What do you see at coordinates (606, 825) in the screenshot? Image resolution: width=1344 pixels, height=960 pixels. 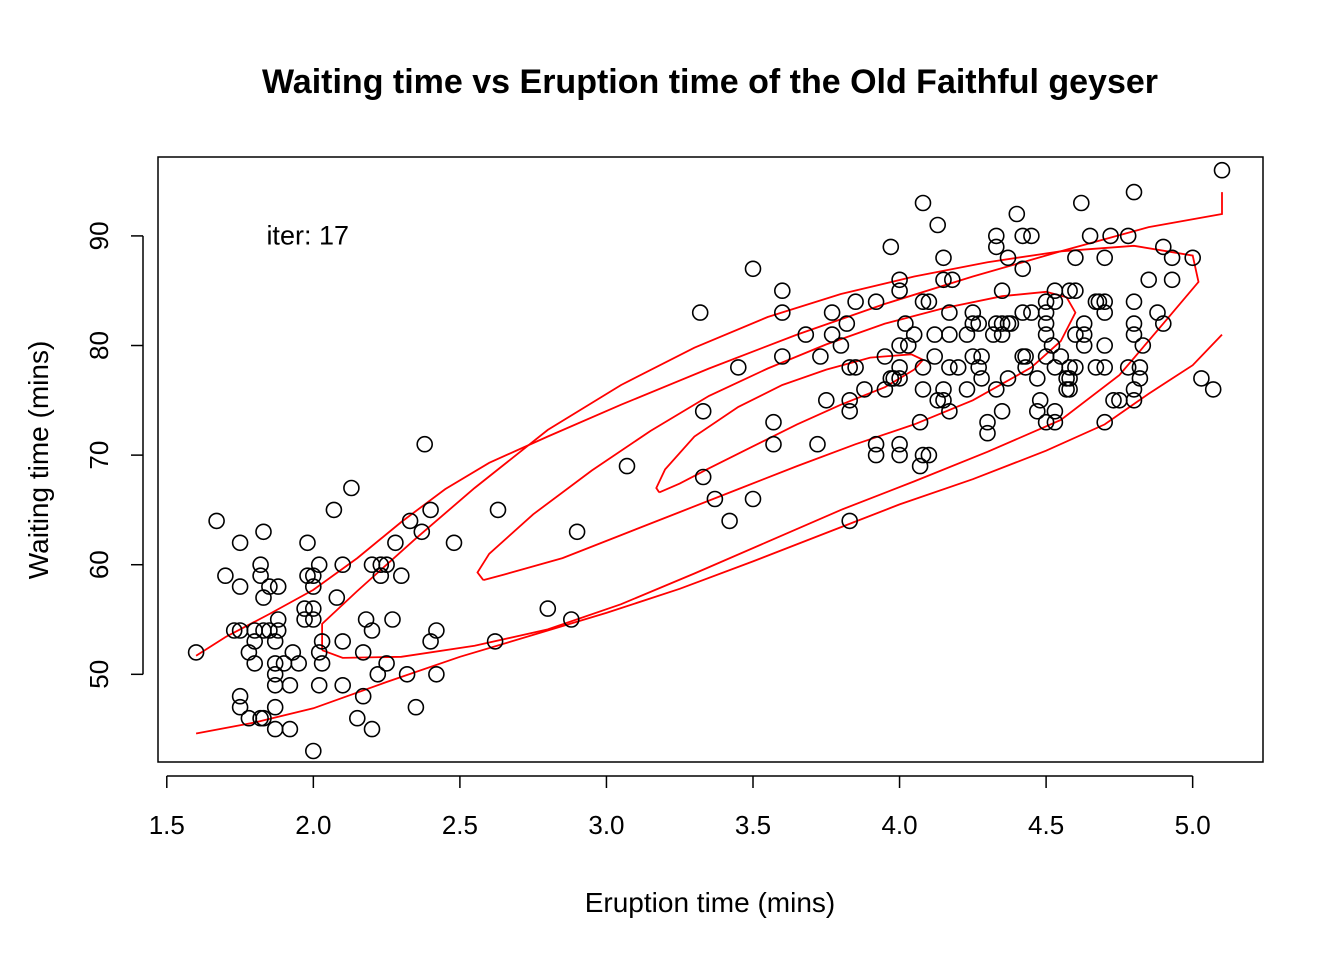 I see `x-tick-label: 3.0` at bounding box center [606, 825].